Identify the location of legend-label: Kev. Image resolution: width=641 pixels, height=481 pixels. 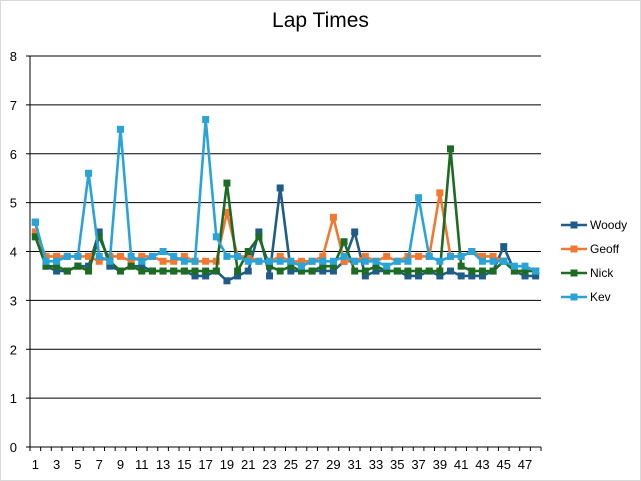
(600, 297).